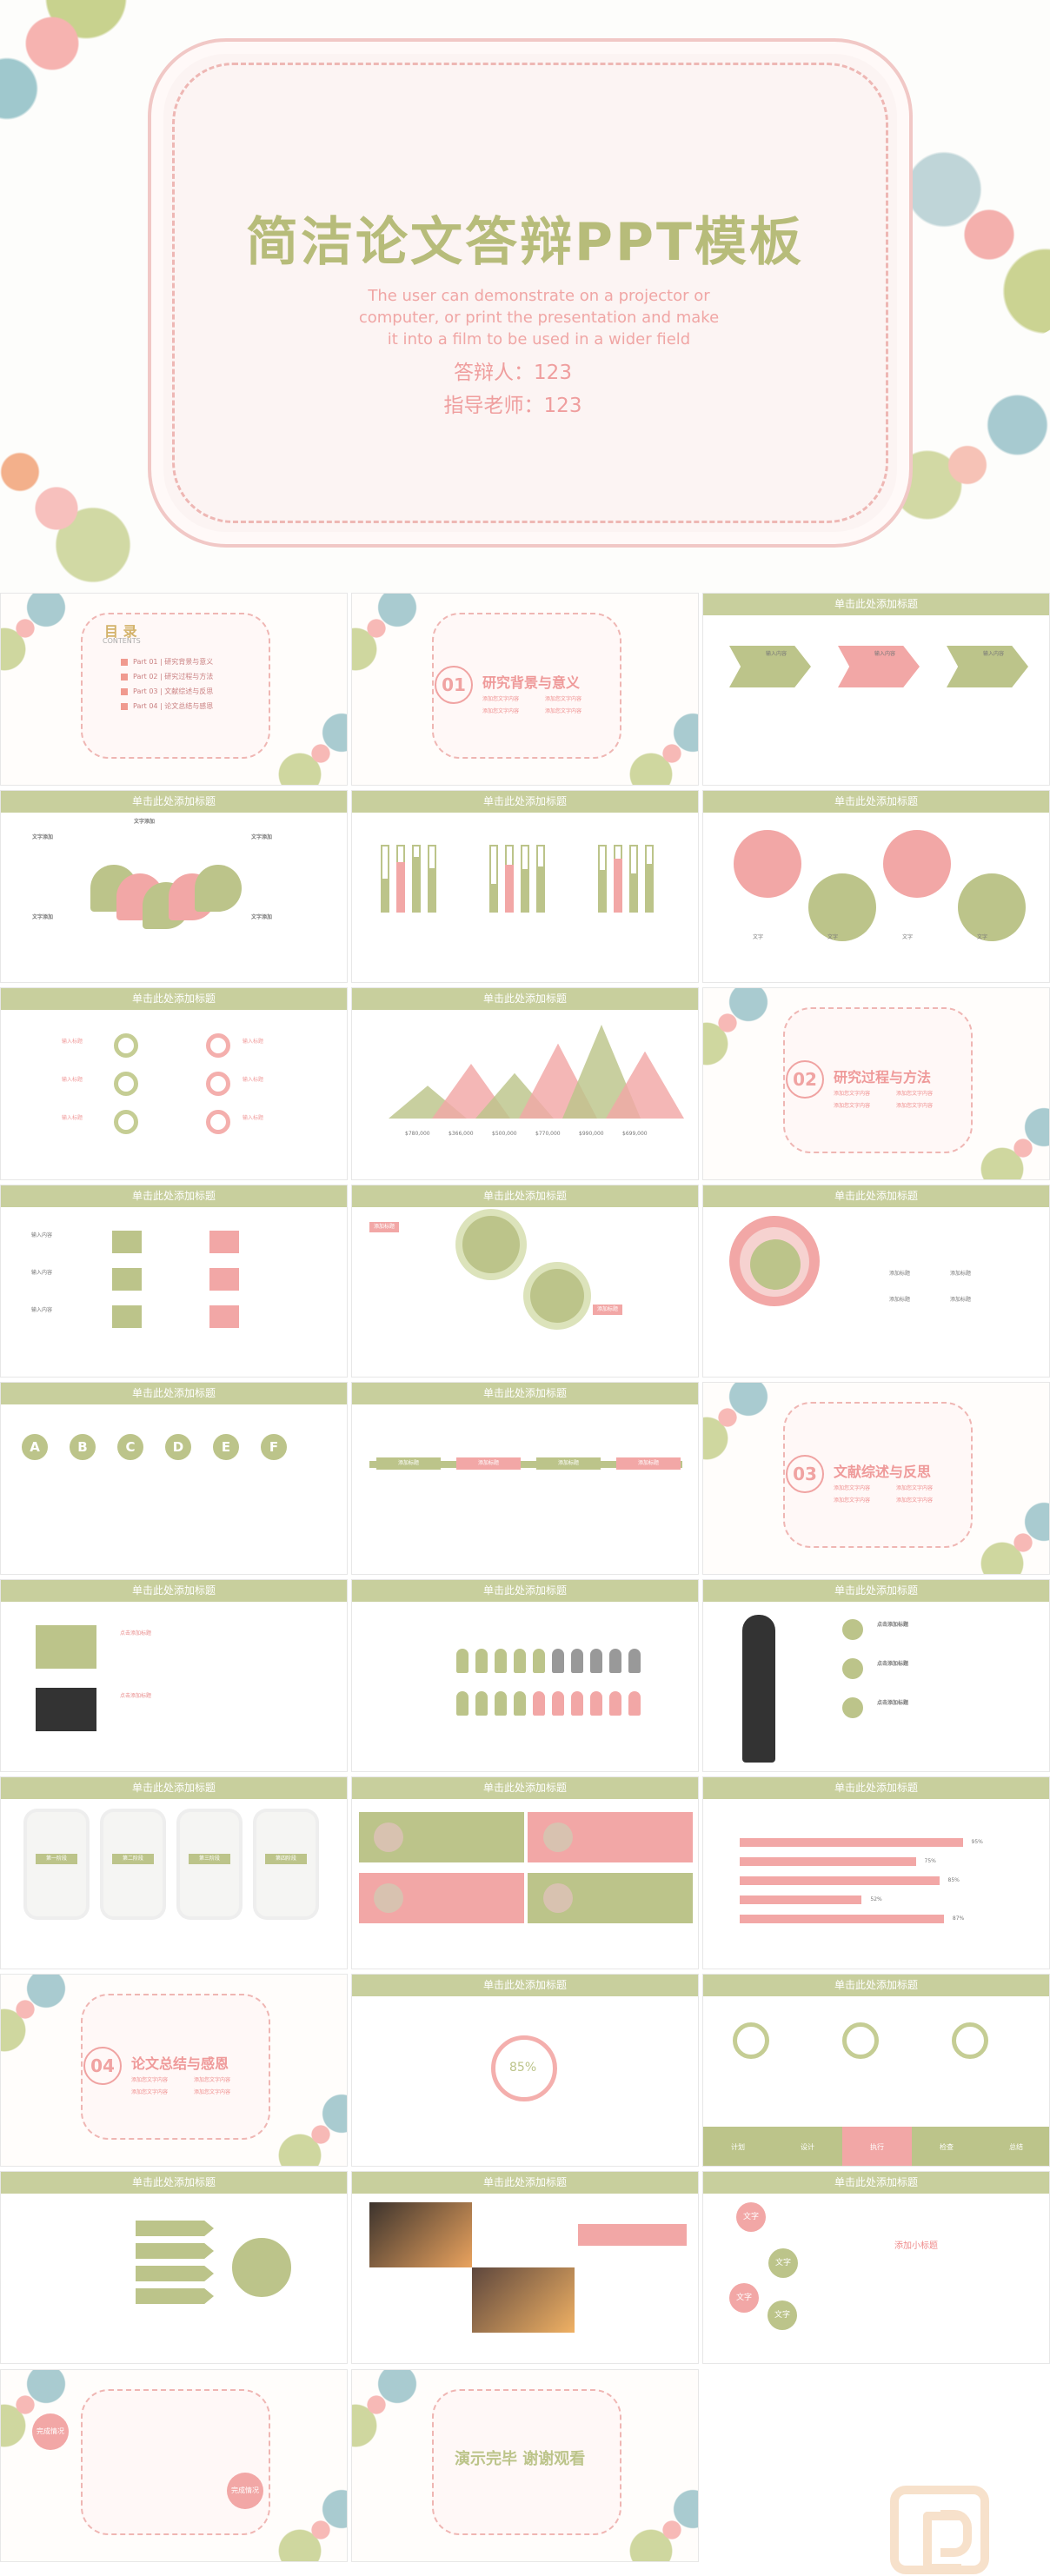  I want to click on toc-item: Part 04 | 论文总结与感恩, so click(173, 706).